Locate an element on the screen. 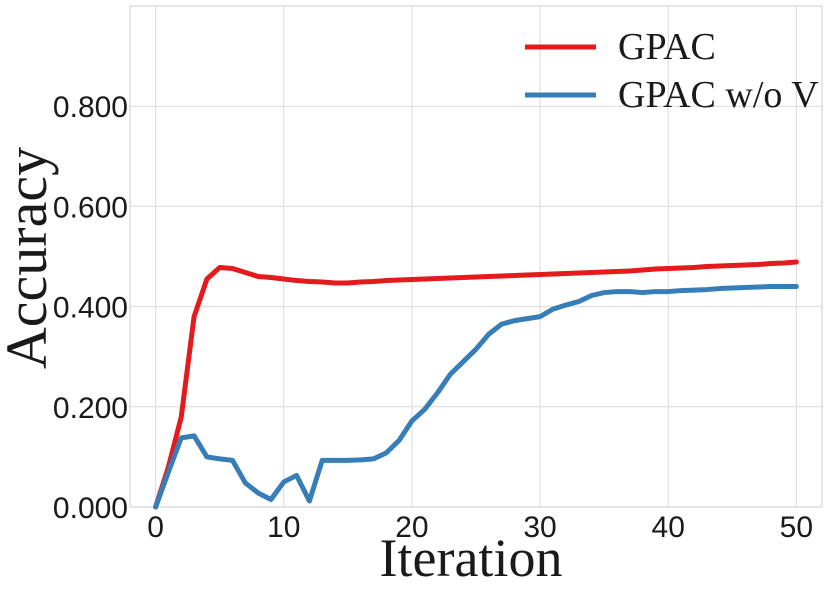 The height and width of the screenshot is (591, 830). legend: GPAC GPAC w/o V is located at coordinates (672, 71).